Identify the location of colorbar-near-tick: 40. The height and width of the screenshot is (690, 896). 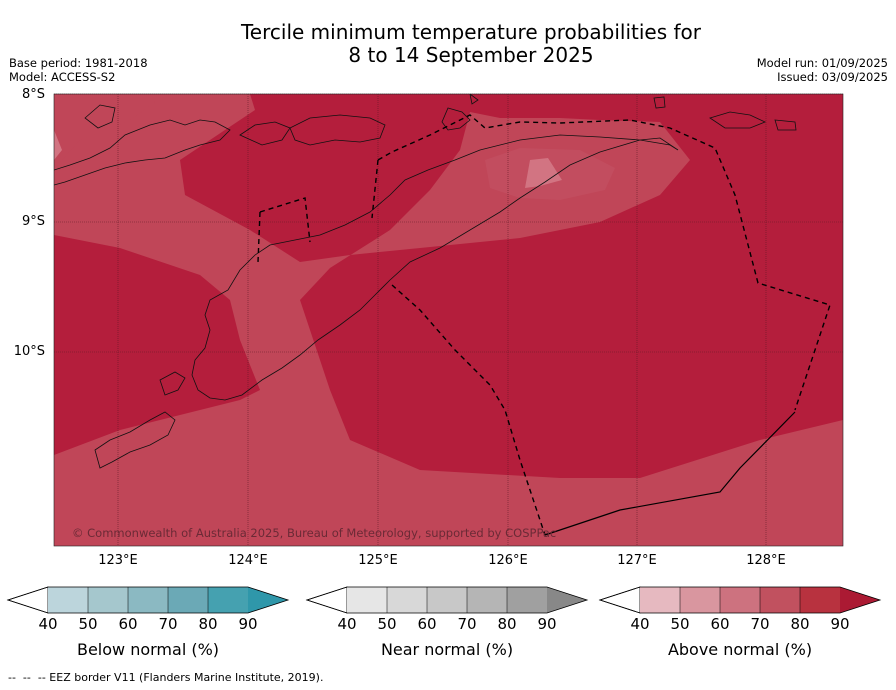
(347, 624).